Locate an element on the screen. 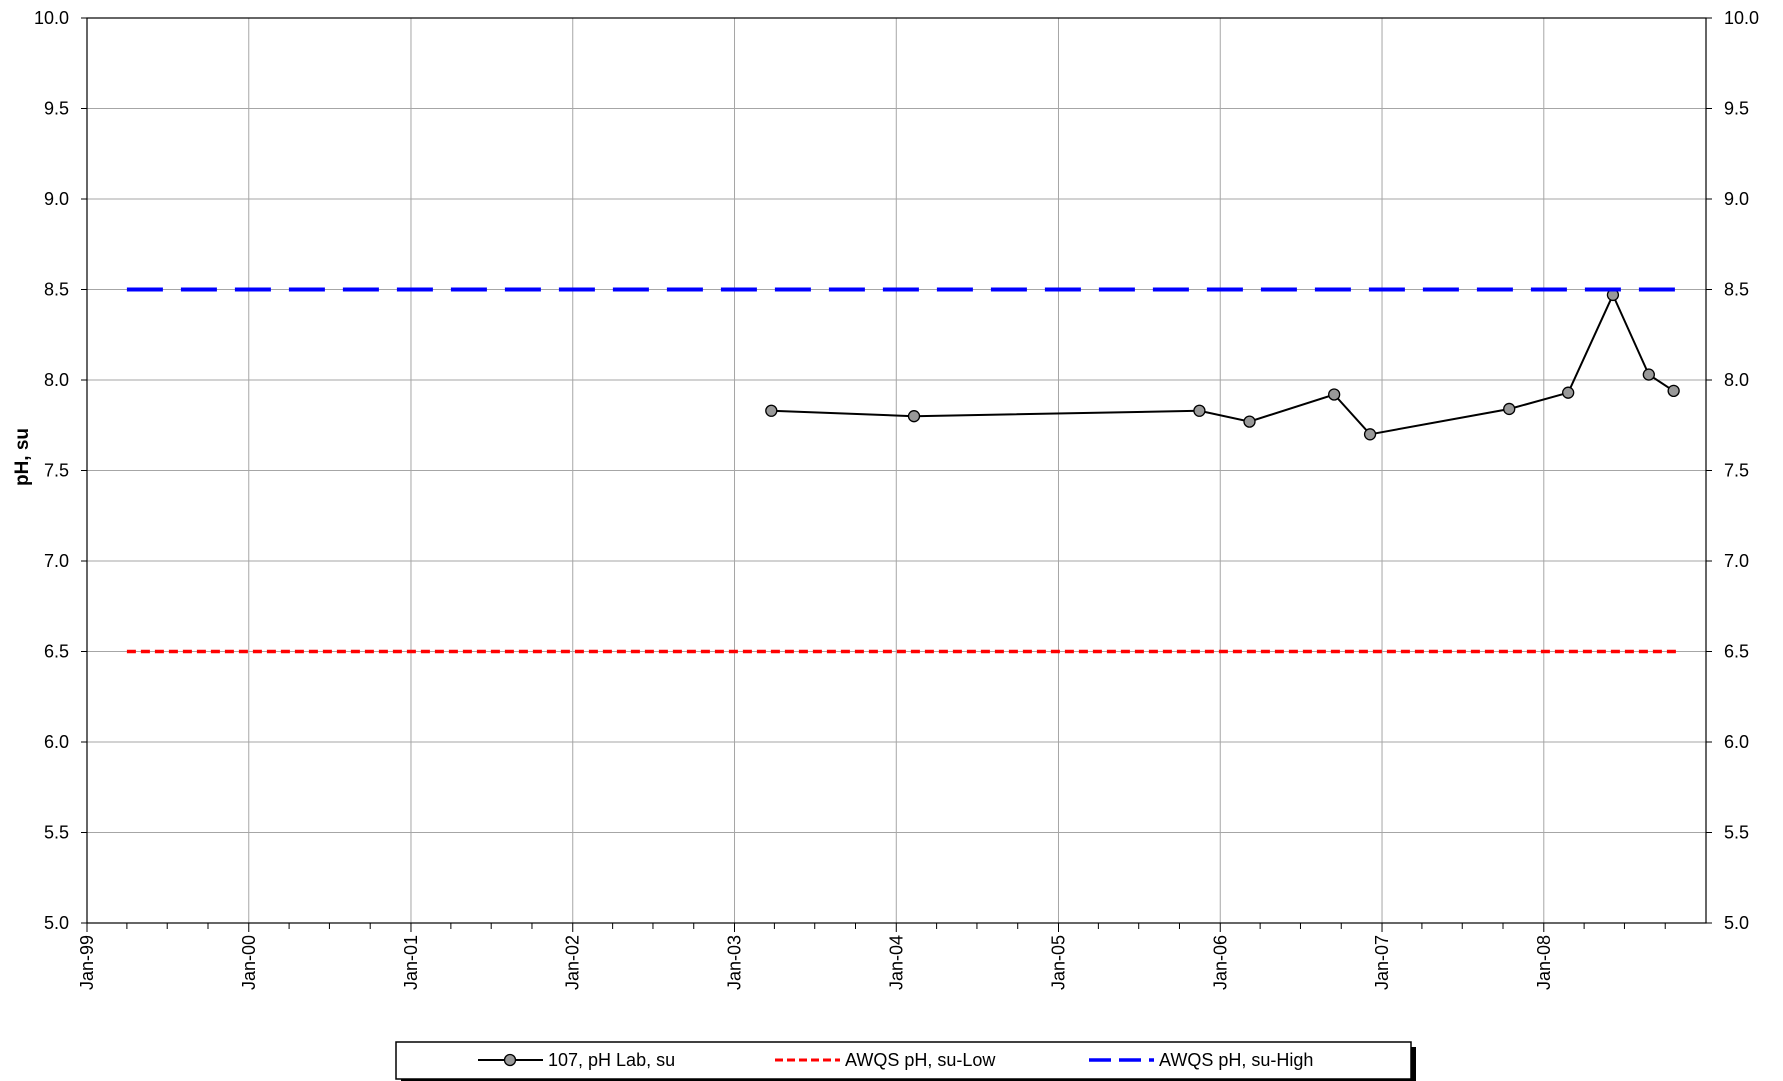  legend-label-1: 107, pH Lab, su is located at coordinates (611, 1060).